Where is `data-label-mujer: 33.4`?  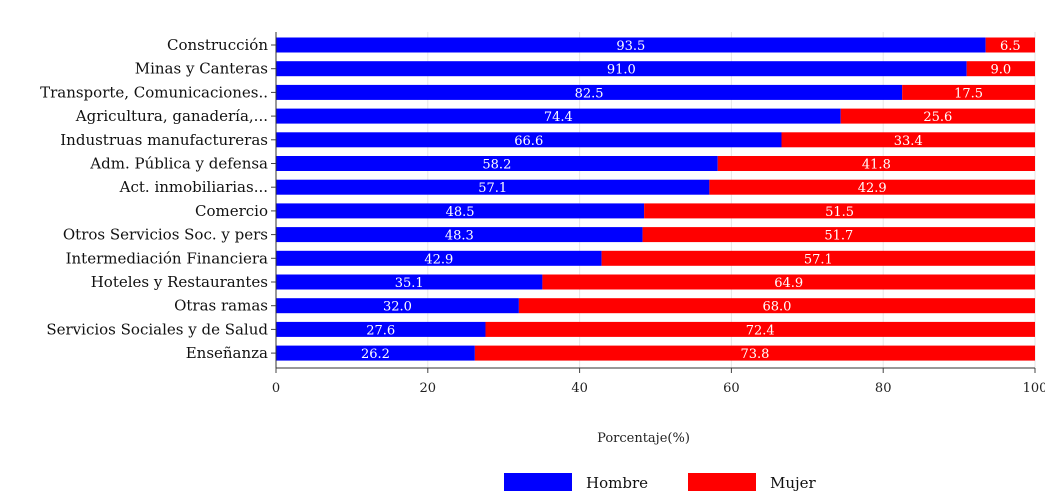 data-label-mujer: 33.4 is located at coordinates (908, 141).